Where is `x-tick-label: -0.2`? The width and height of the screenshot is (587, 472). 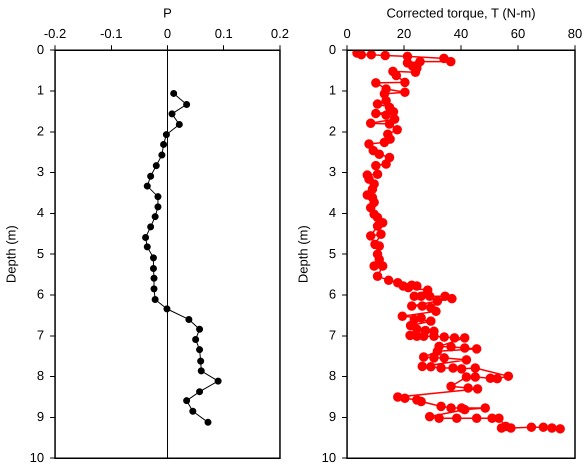
x-tick-label: -0.2 is located at coordinates (55, 33).